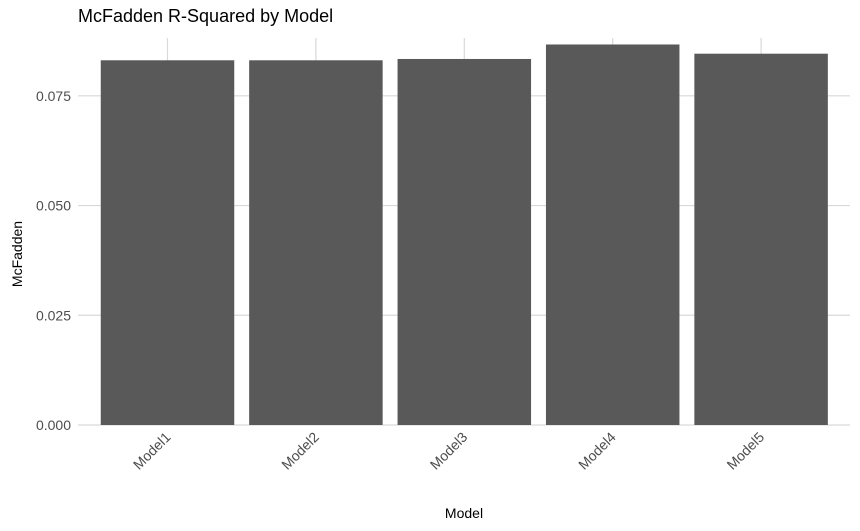 This screenshot has height=531, width=860. I want to click on y-tick-label: 0.075, so click(53, 96).